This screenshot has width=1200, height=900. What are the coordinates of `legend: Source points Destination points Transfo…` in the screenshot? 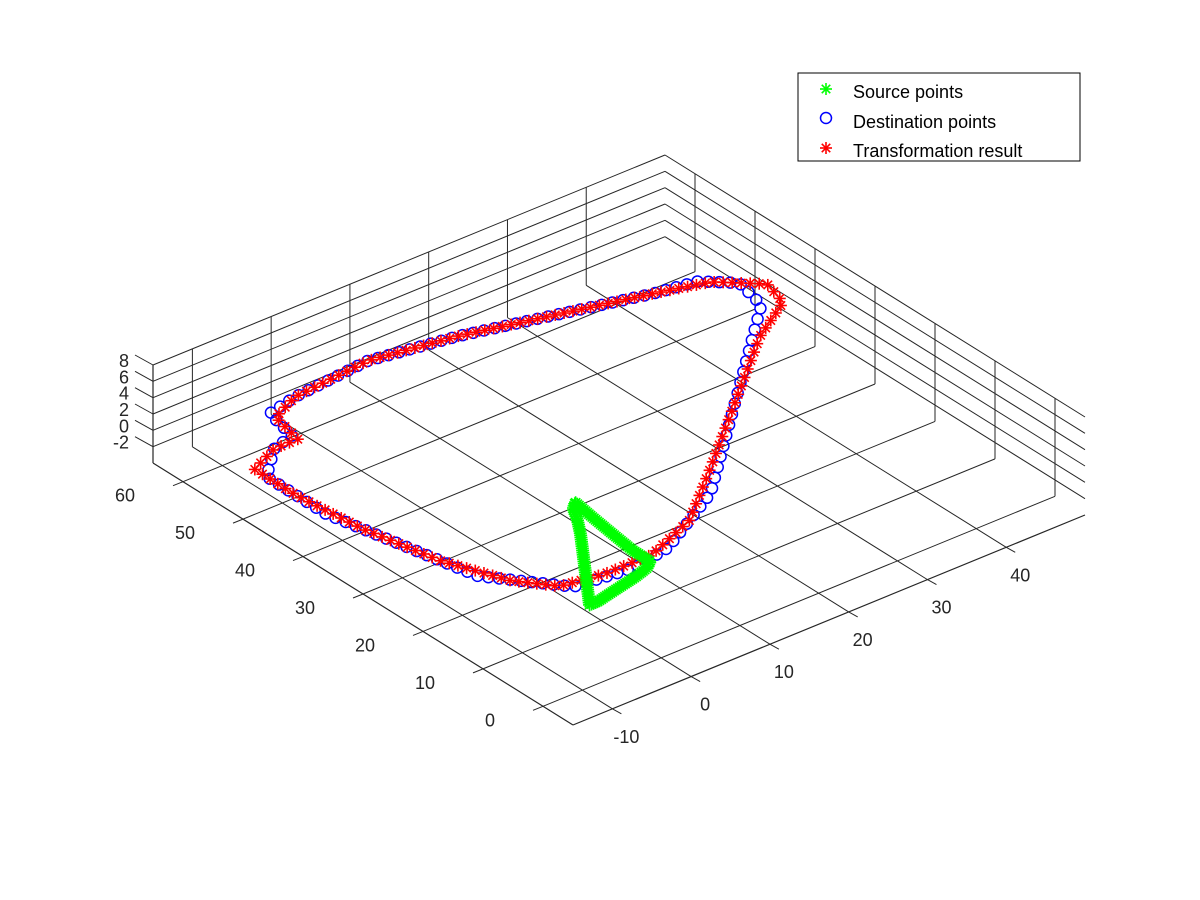 It's located at (939, 117).